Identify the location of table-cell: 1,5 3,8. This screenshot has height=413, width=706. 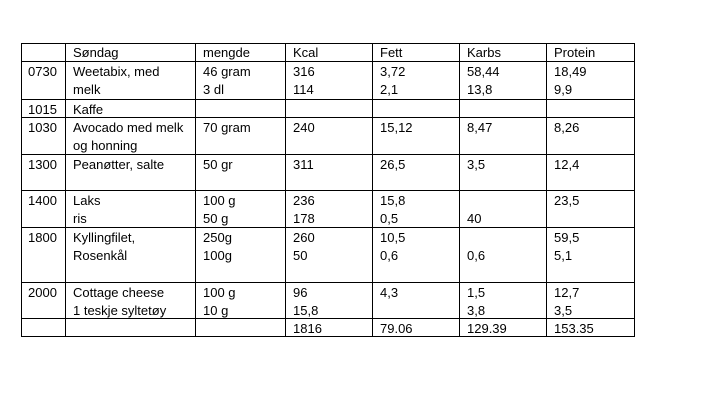
(503, 301).